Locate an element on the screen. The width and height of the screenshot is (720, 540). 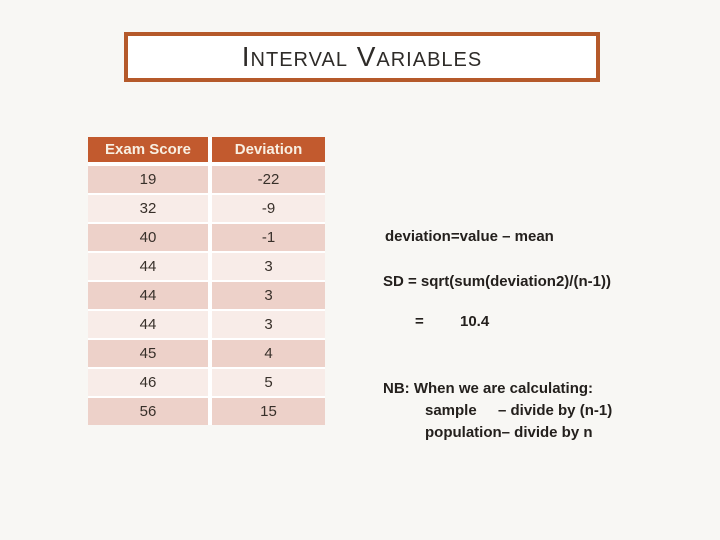
table-cell: 32 is located at coordinates (150, 209).